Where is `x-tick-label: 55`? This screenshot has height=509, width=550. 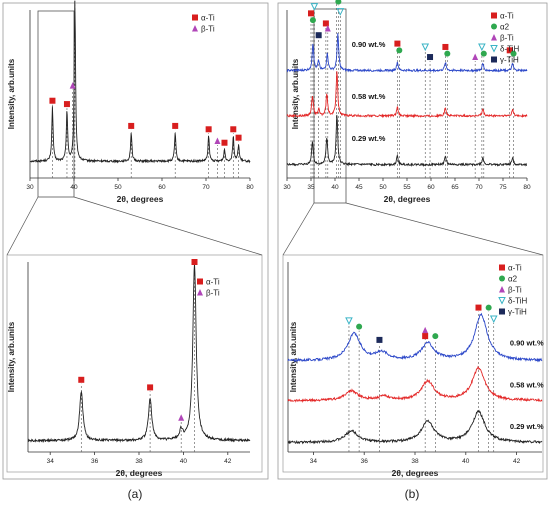
x-tick-label: 55 is located at coordinates (407, 187).